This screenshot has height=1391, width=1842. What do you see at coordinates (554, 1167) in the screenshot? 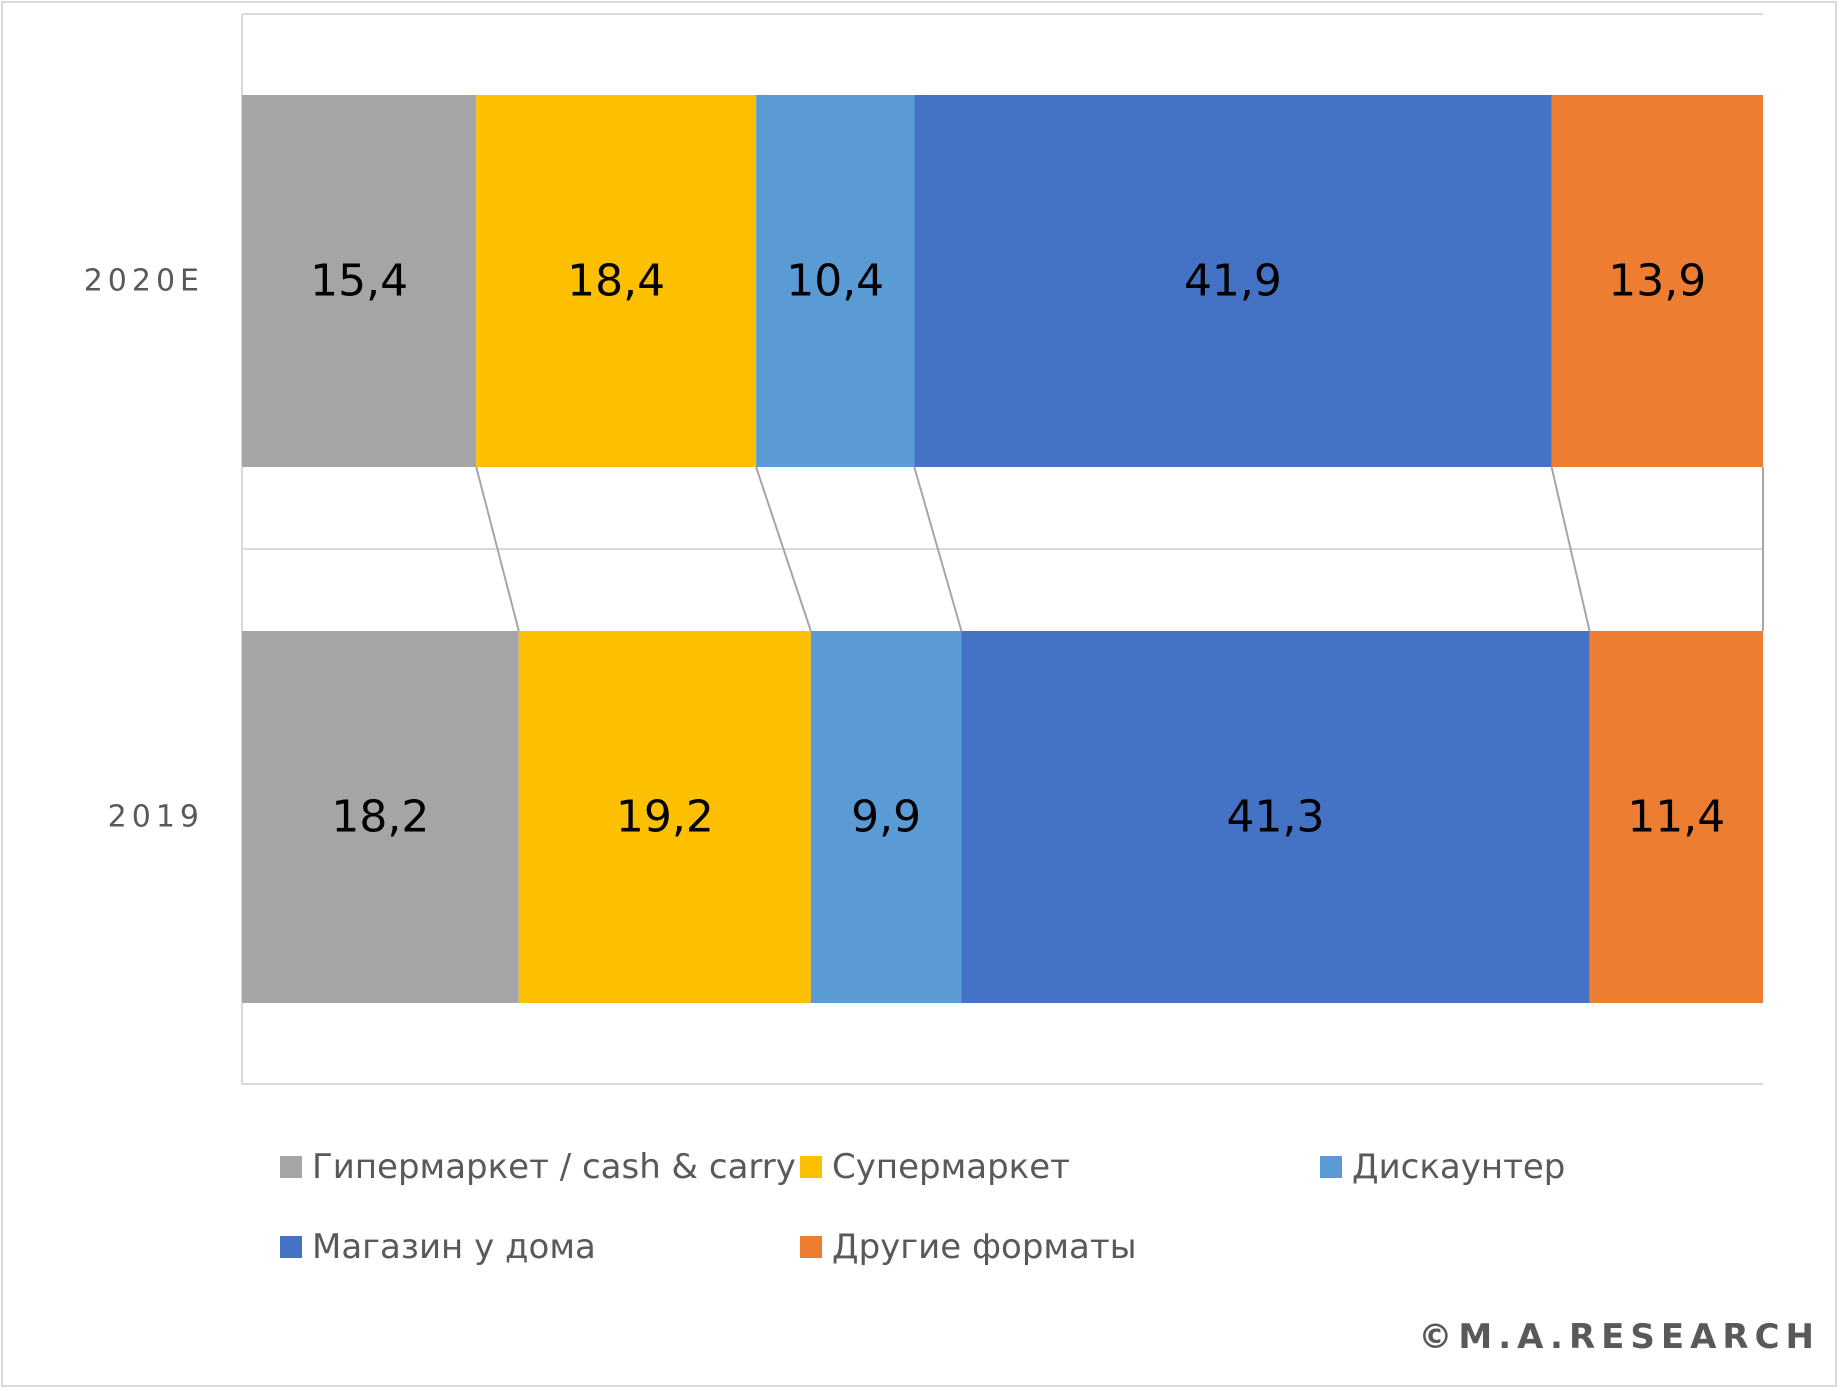
I see `legend-label: Гипермаркет / cash & carry` at bounding box center [554, 1167].